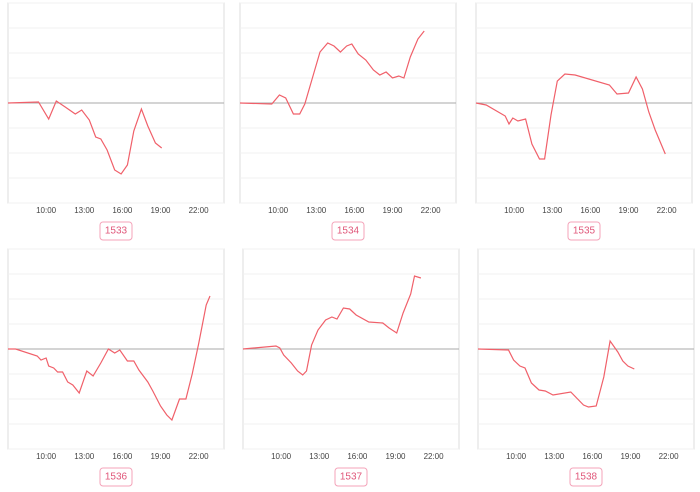 The width and height of the screenshot is (700, 492). I want to click on chart-label: 1534, so click(348, 231).